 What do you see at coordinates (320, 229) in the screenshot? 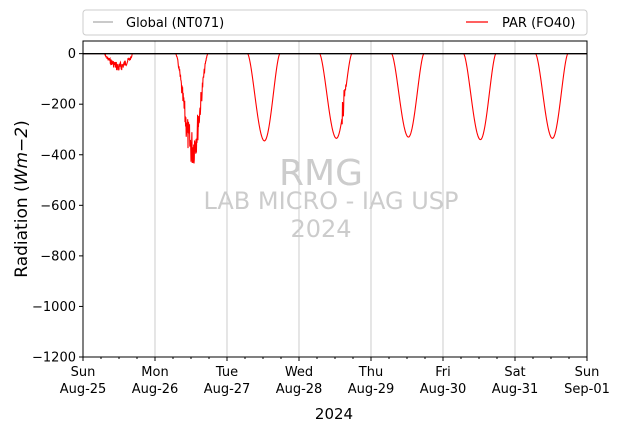
I see `watermark-line-3: 2024` at bounding box center [320, 229].